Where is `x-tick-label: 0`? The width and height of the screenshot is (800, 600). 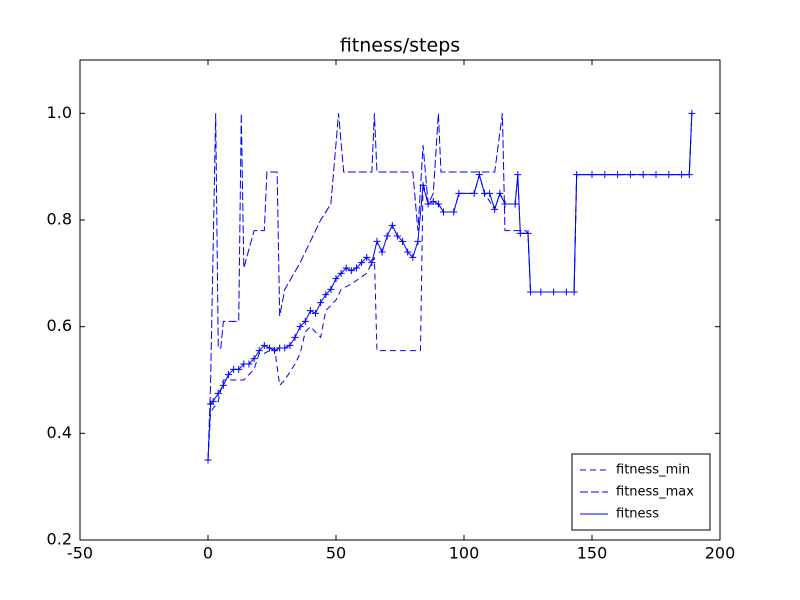
x-tick-label: 0 is located at coordinates (208, 553).